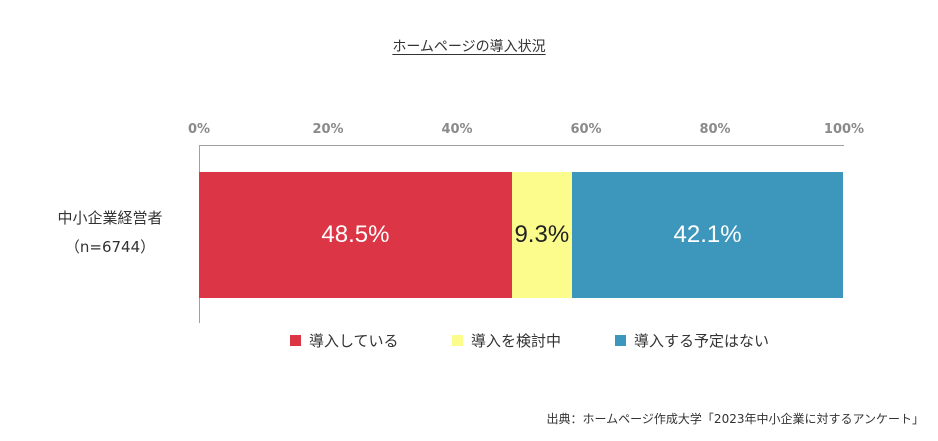 This screenshot has width=938, height=441. Describe the element at coordinates (521, 145) in the screenshot. I see `x-axis-line` at that location.